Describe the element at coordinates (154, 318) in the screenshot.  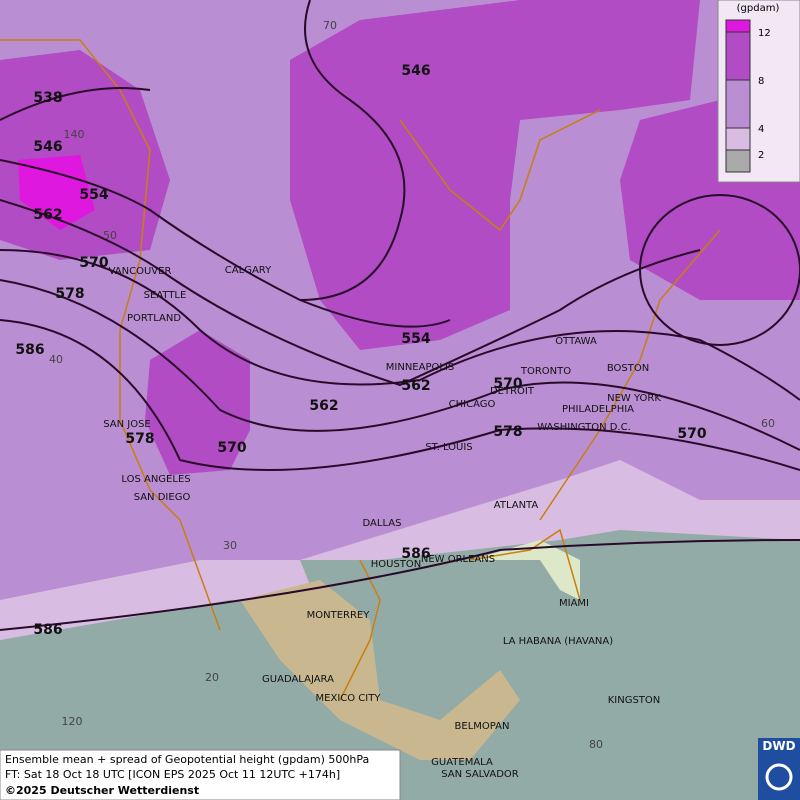
I see `city-label: PORTLAND` at that location.